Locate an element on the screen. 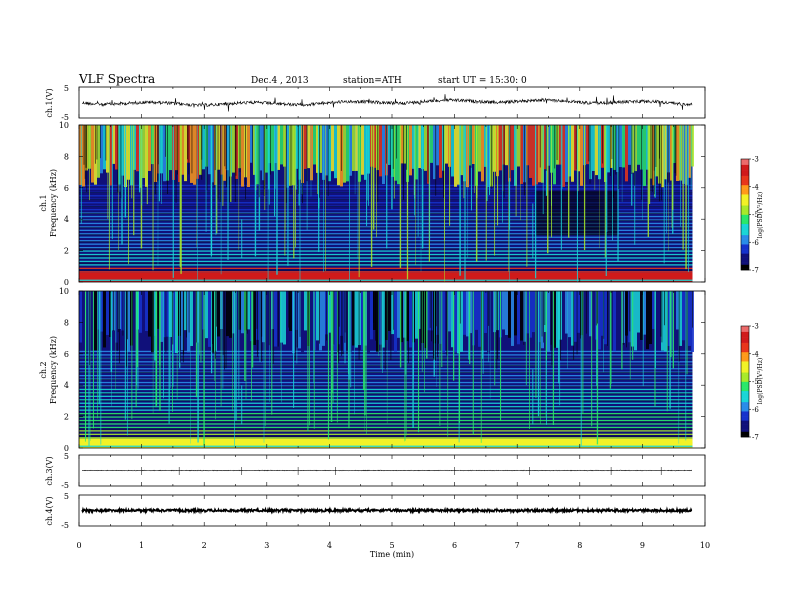  ch3-waveform-trace is located at coordinates (387, 470).